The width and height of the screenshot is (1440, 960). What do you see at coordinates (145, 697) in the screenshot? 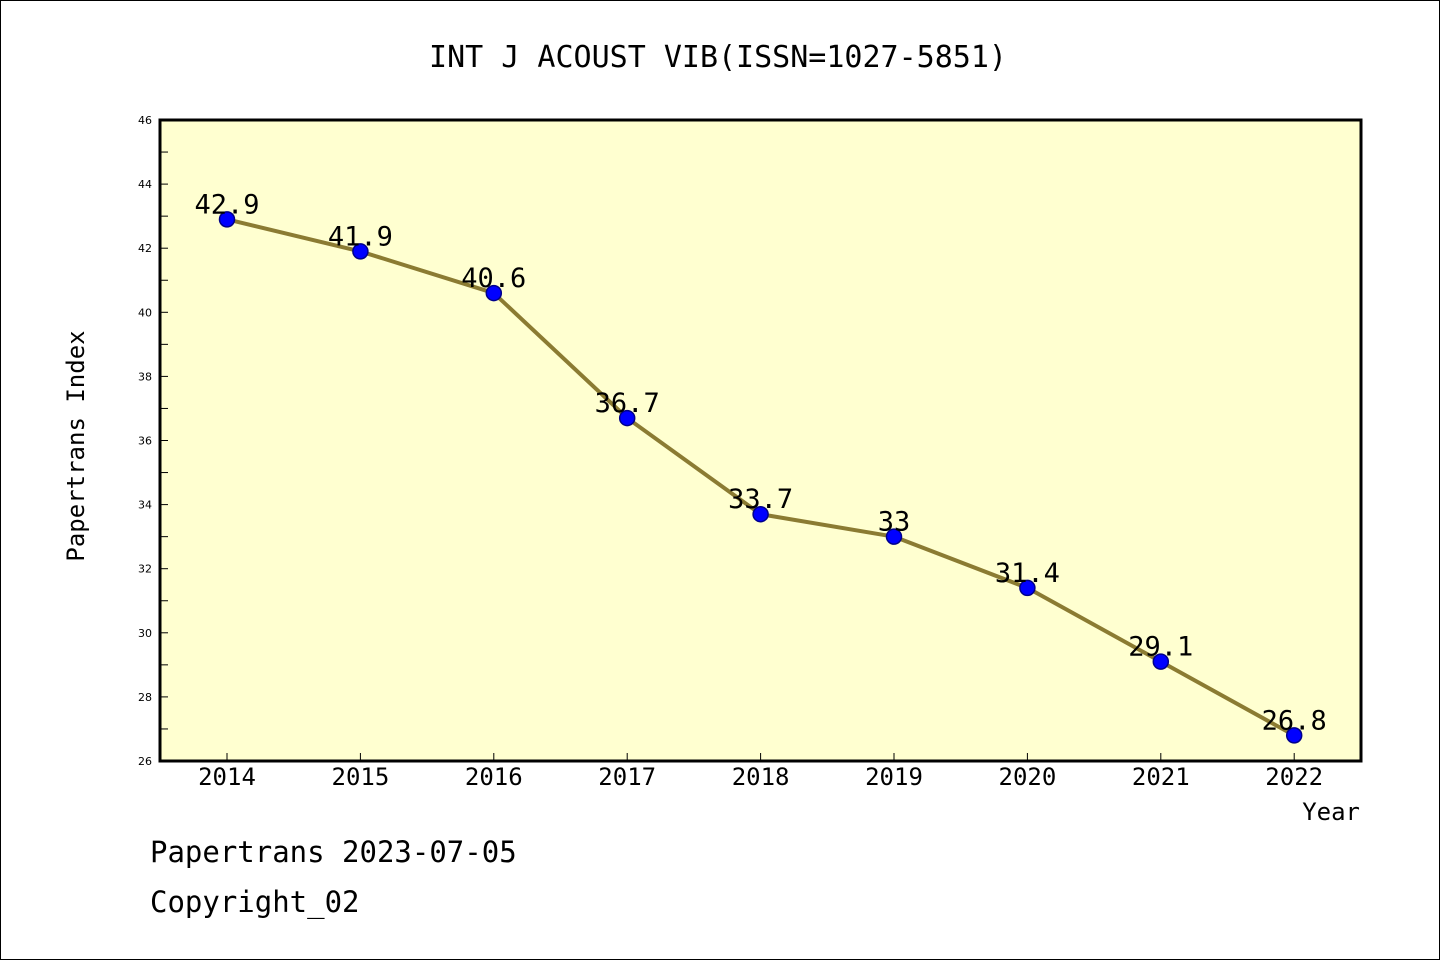
I see `y-tick-label: 28` at bounding box center [145, 697].